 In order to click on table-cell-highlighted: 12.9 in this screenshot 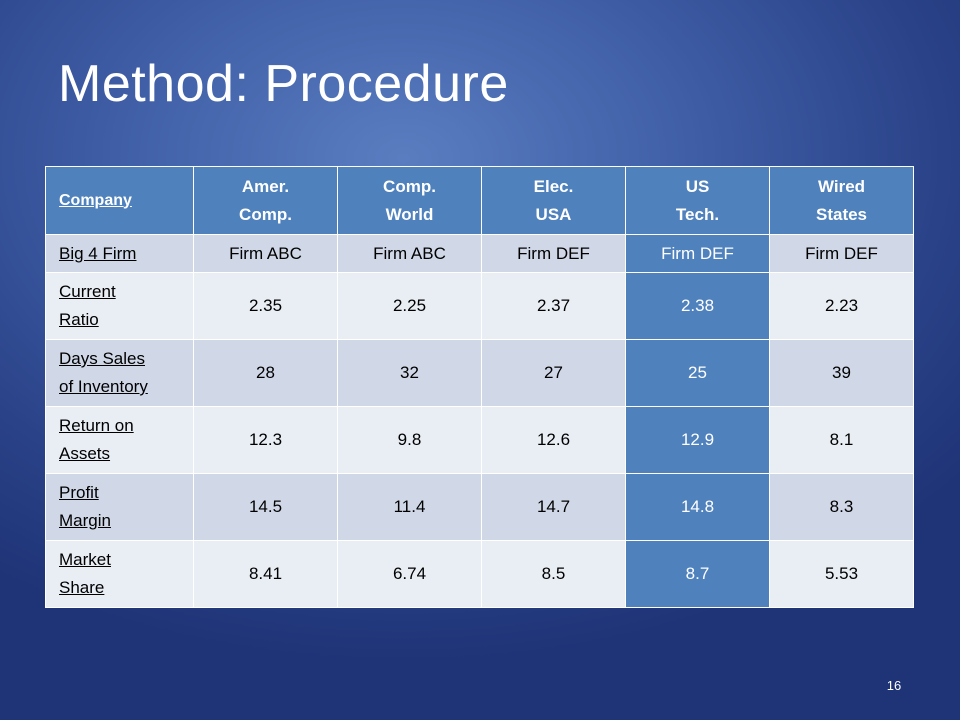, I will do `click(697, 440)`.